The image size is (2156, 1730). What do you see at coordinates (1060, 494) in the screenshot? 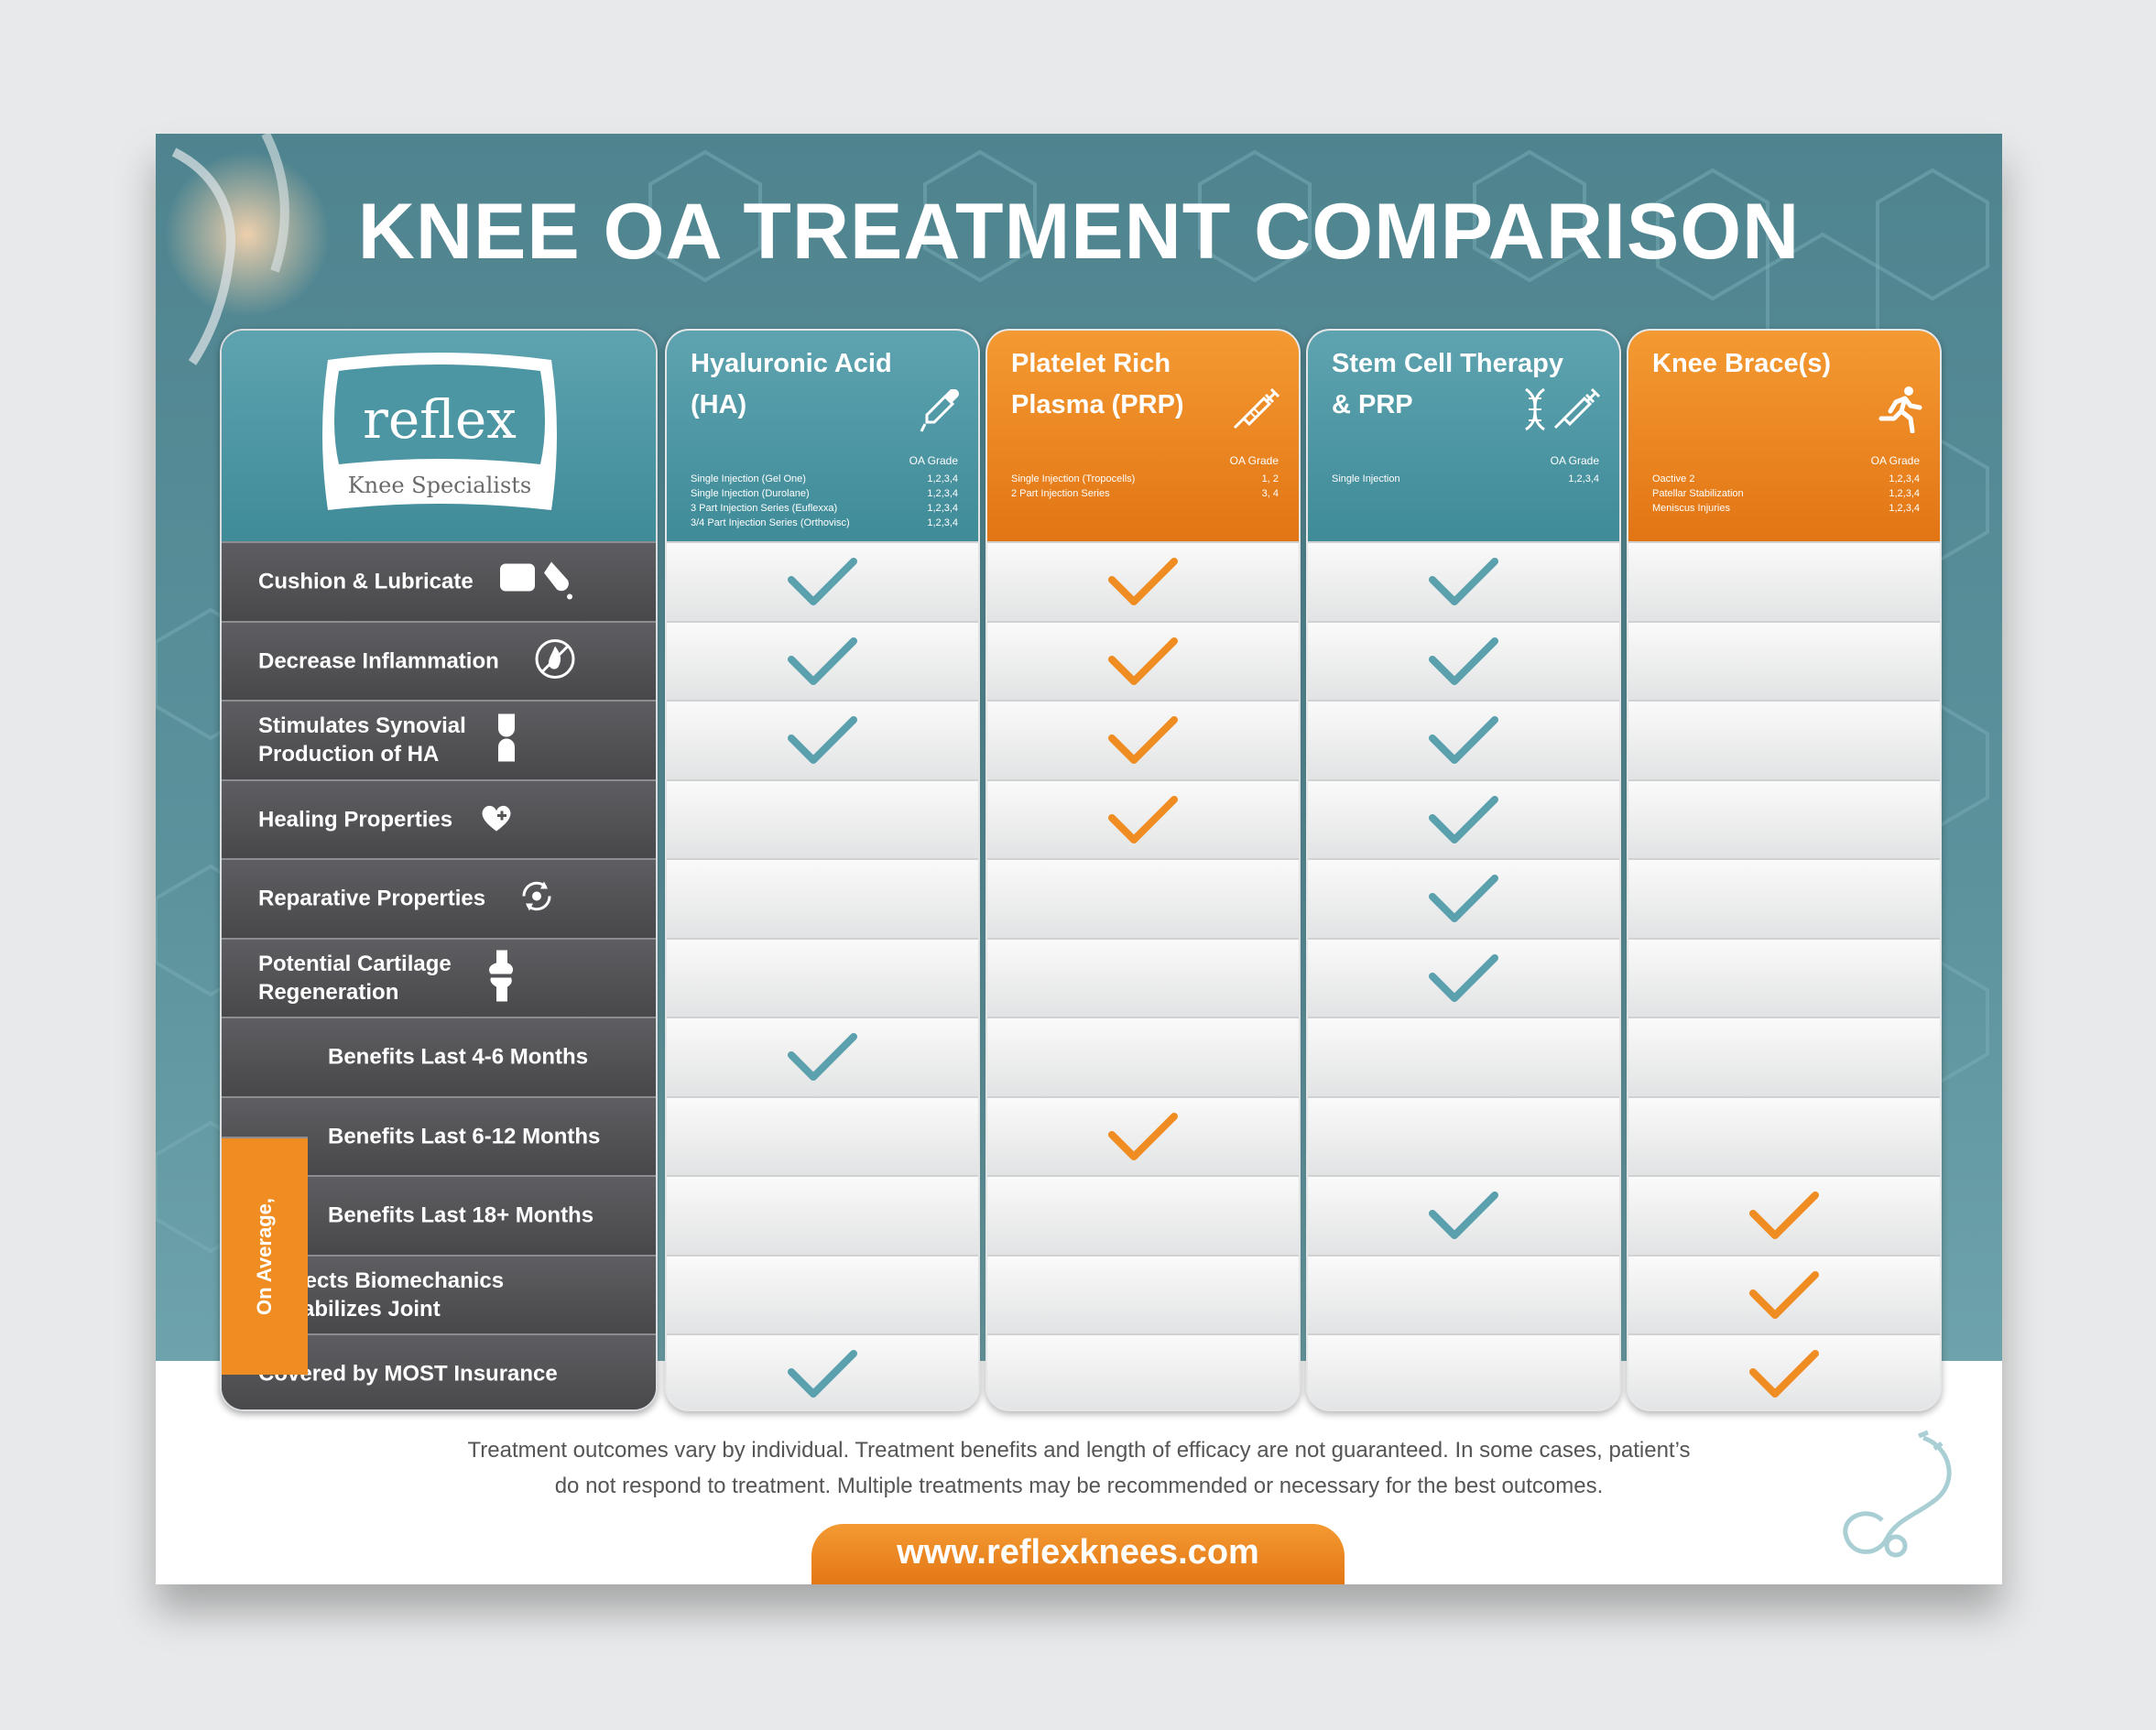
I see `option-name: 2 Part Injection Series` at bounding box center [1060, 494].